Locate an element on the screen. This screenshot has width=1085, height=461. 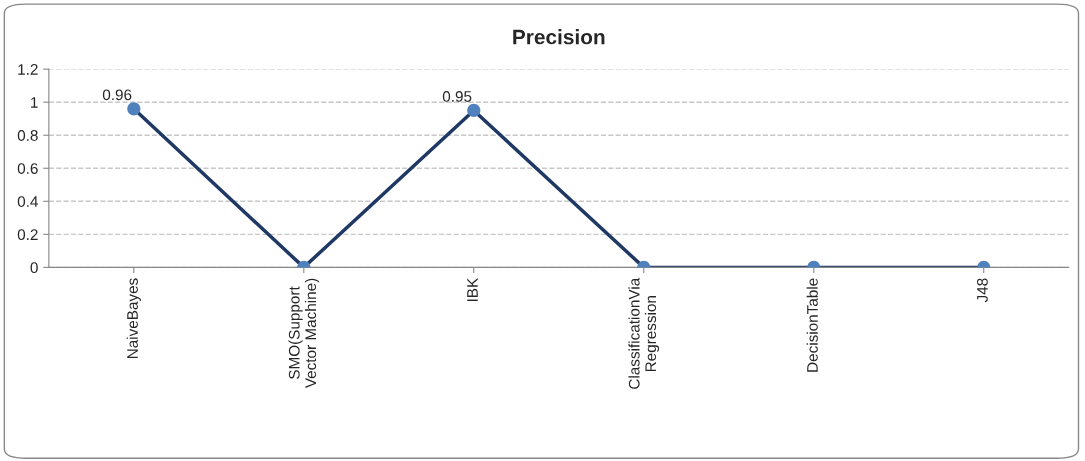
y-tick-label: 0 is located at coordinates (34, 268).